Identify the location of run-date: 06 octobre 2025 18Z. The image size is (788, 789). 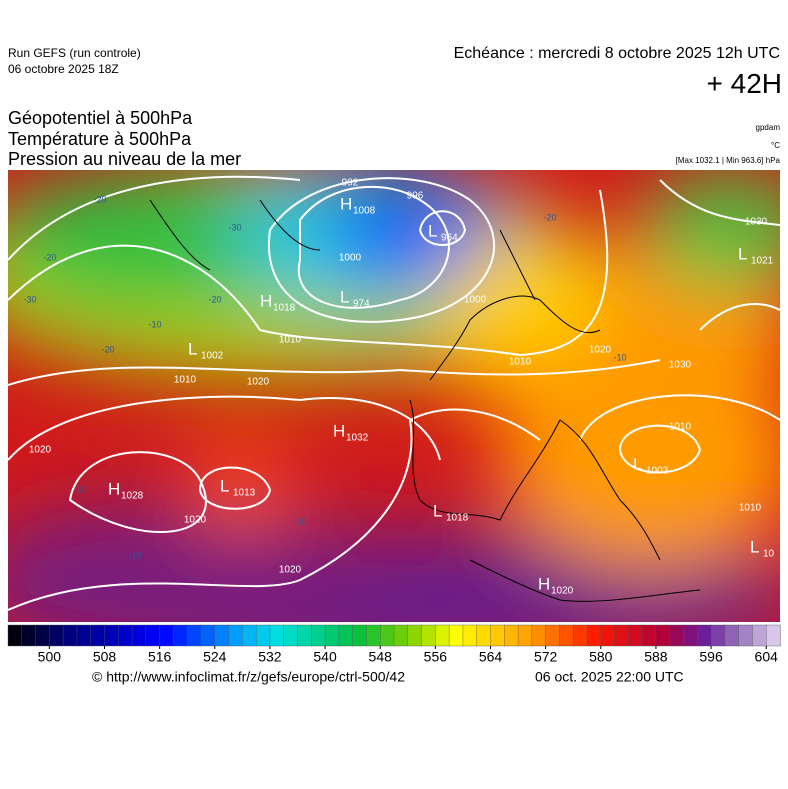
(63, 69).